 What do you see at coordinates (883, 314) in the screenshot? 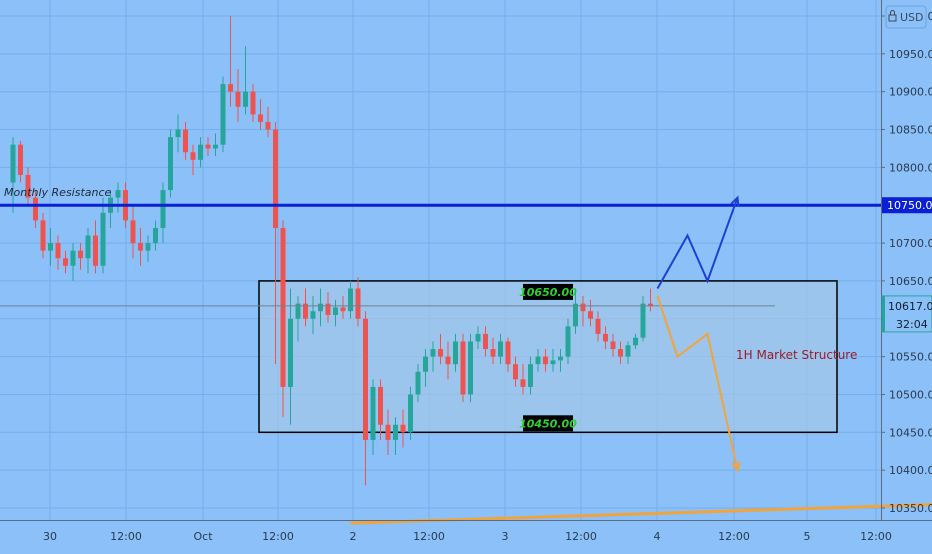
I see `current-badge-accent` at bounding box center [883, 314].